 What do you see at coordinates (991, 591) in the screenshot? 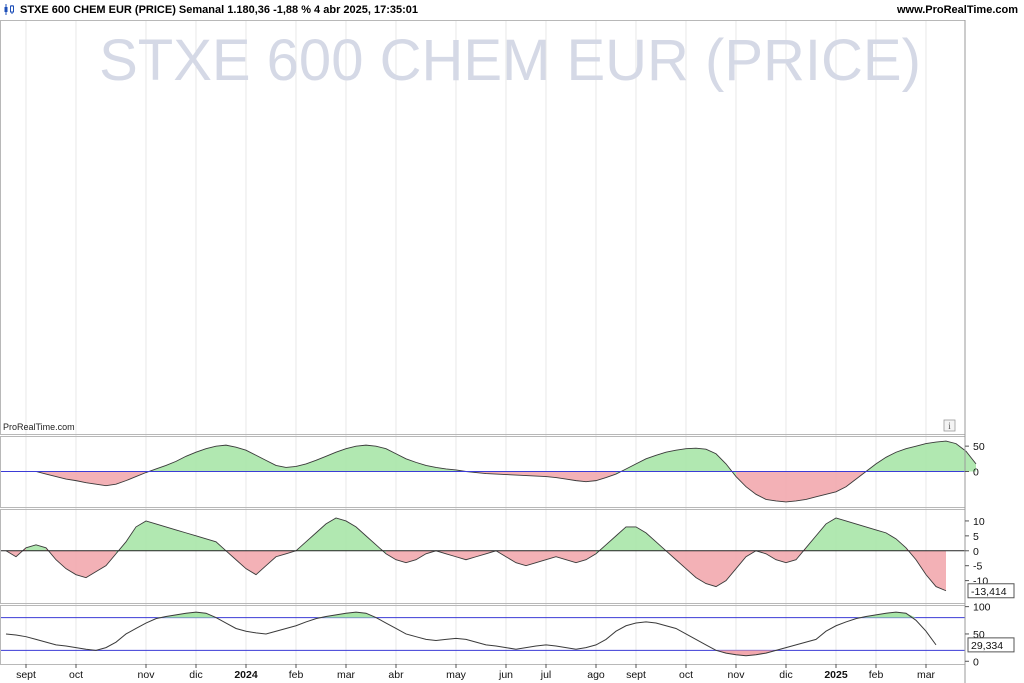
I see `oscillator-2-last-box` at bounding box center [991, 591].